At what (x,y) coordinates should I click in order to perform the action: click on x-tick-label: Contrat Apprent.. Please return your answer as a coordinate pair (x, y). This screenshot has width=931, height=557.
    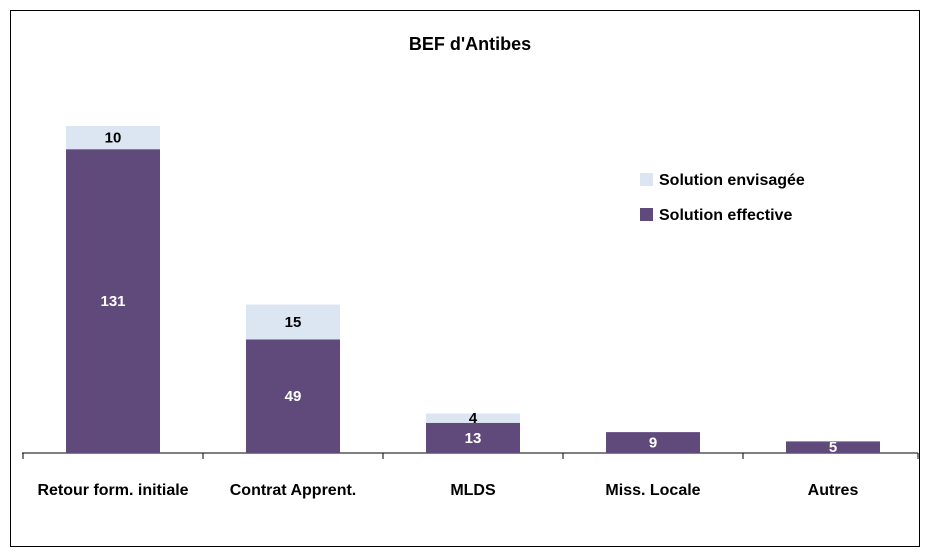
    Looking at the image, I should click on (293, 490).